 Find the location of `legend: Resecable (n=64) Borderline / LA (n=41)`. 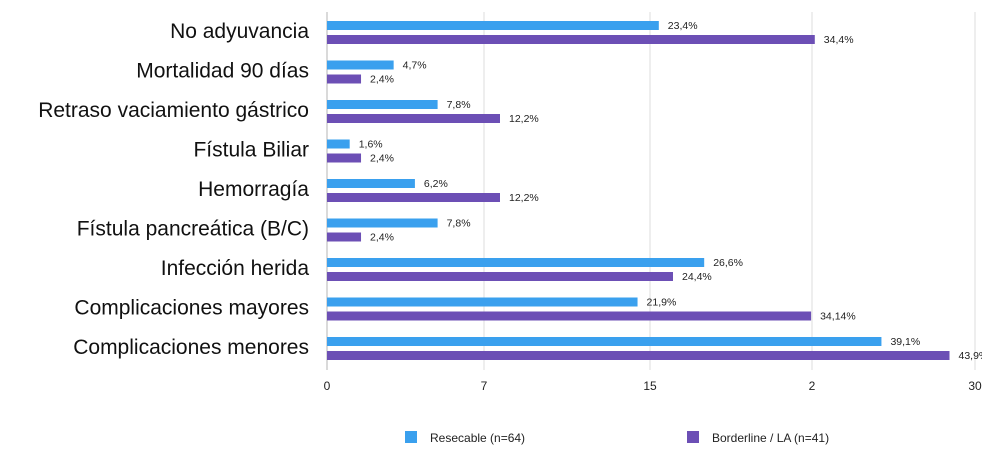

legend: Resecable (n=64) Borderline / LA (n=41) is located at coordinates (617, 438).